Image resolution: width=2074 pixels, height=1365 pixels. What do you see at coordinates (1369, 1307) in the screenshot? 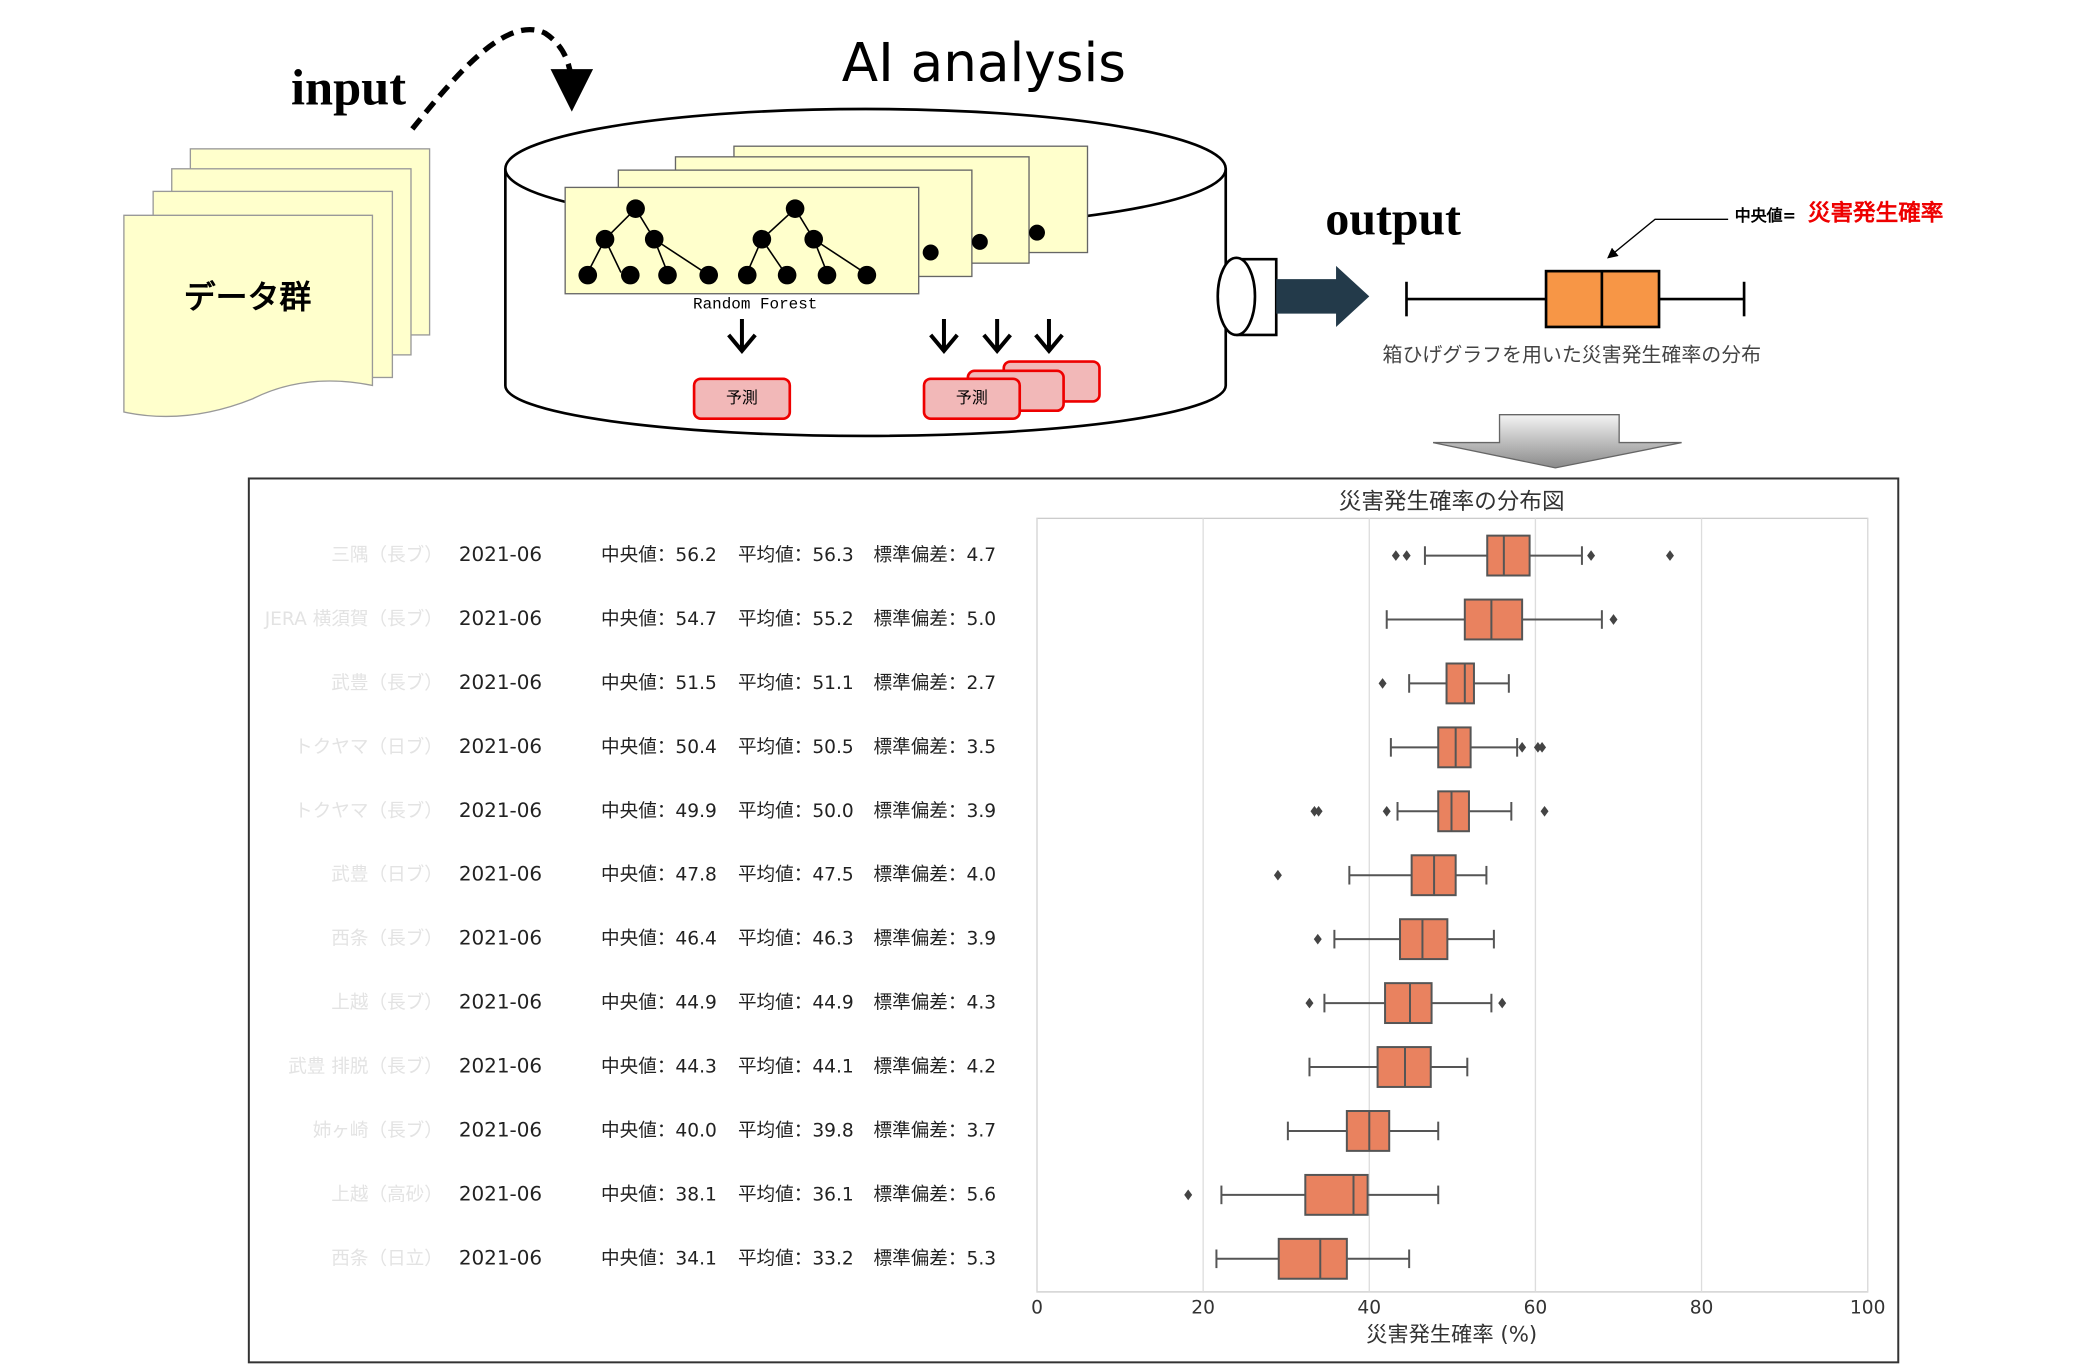
I see `x-tick-label: 40` at bounding box center [1369, 1307].